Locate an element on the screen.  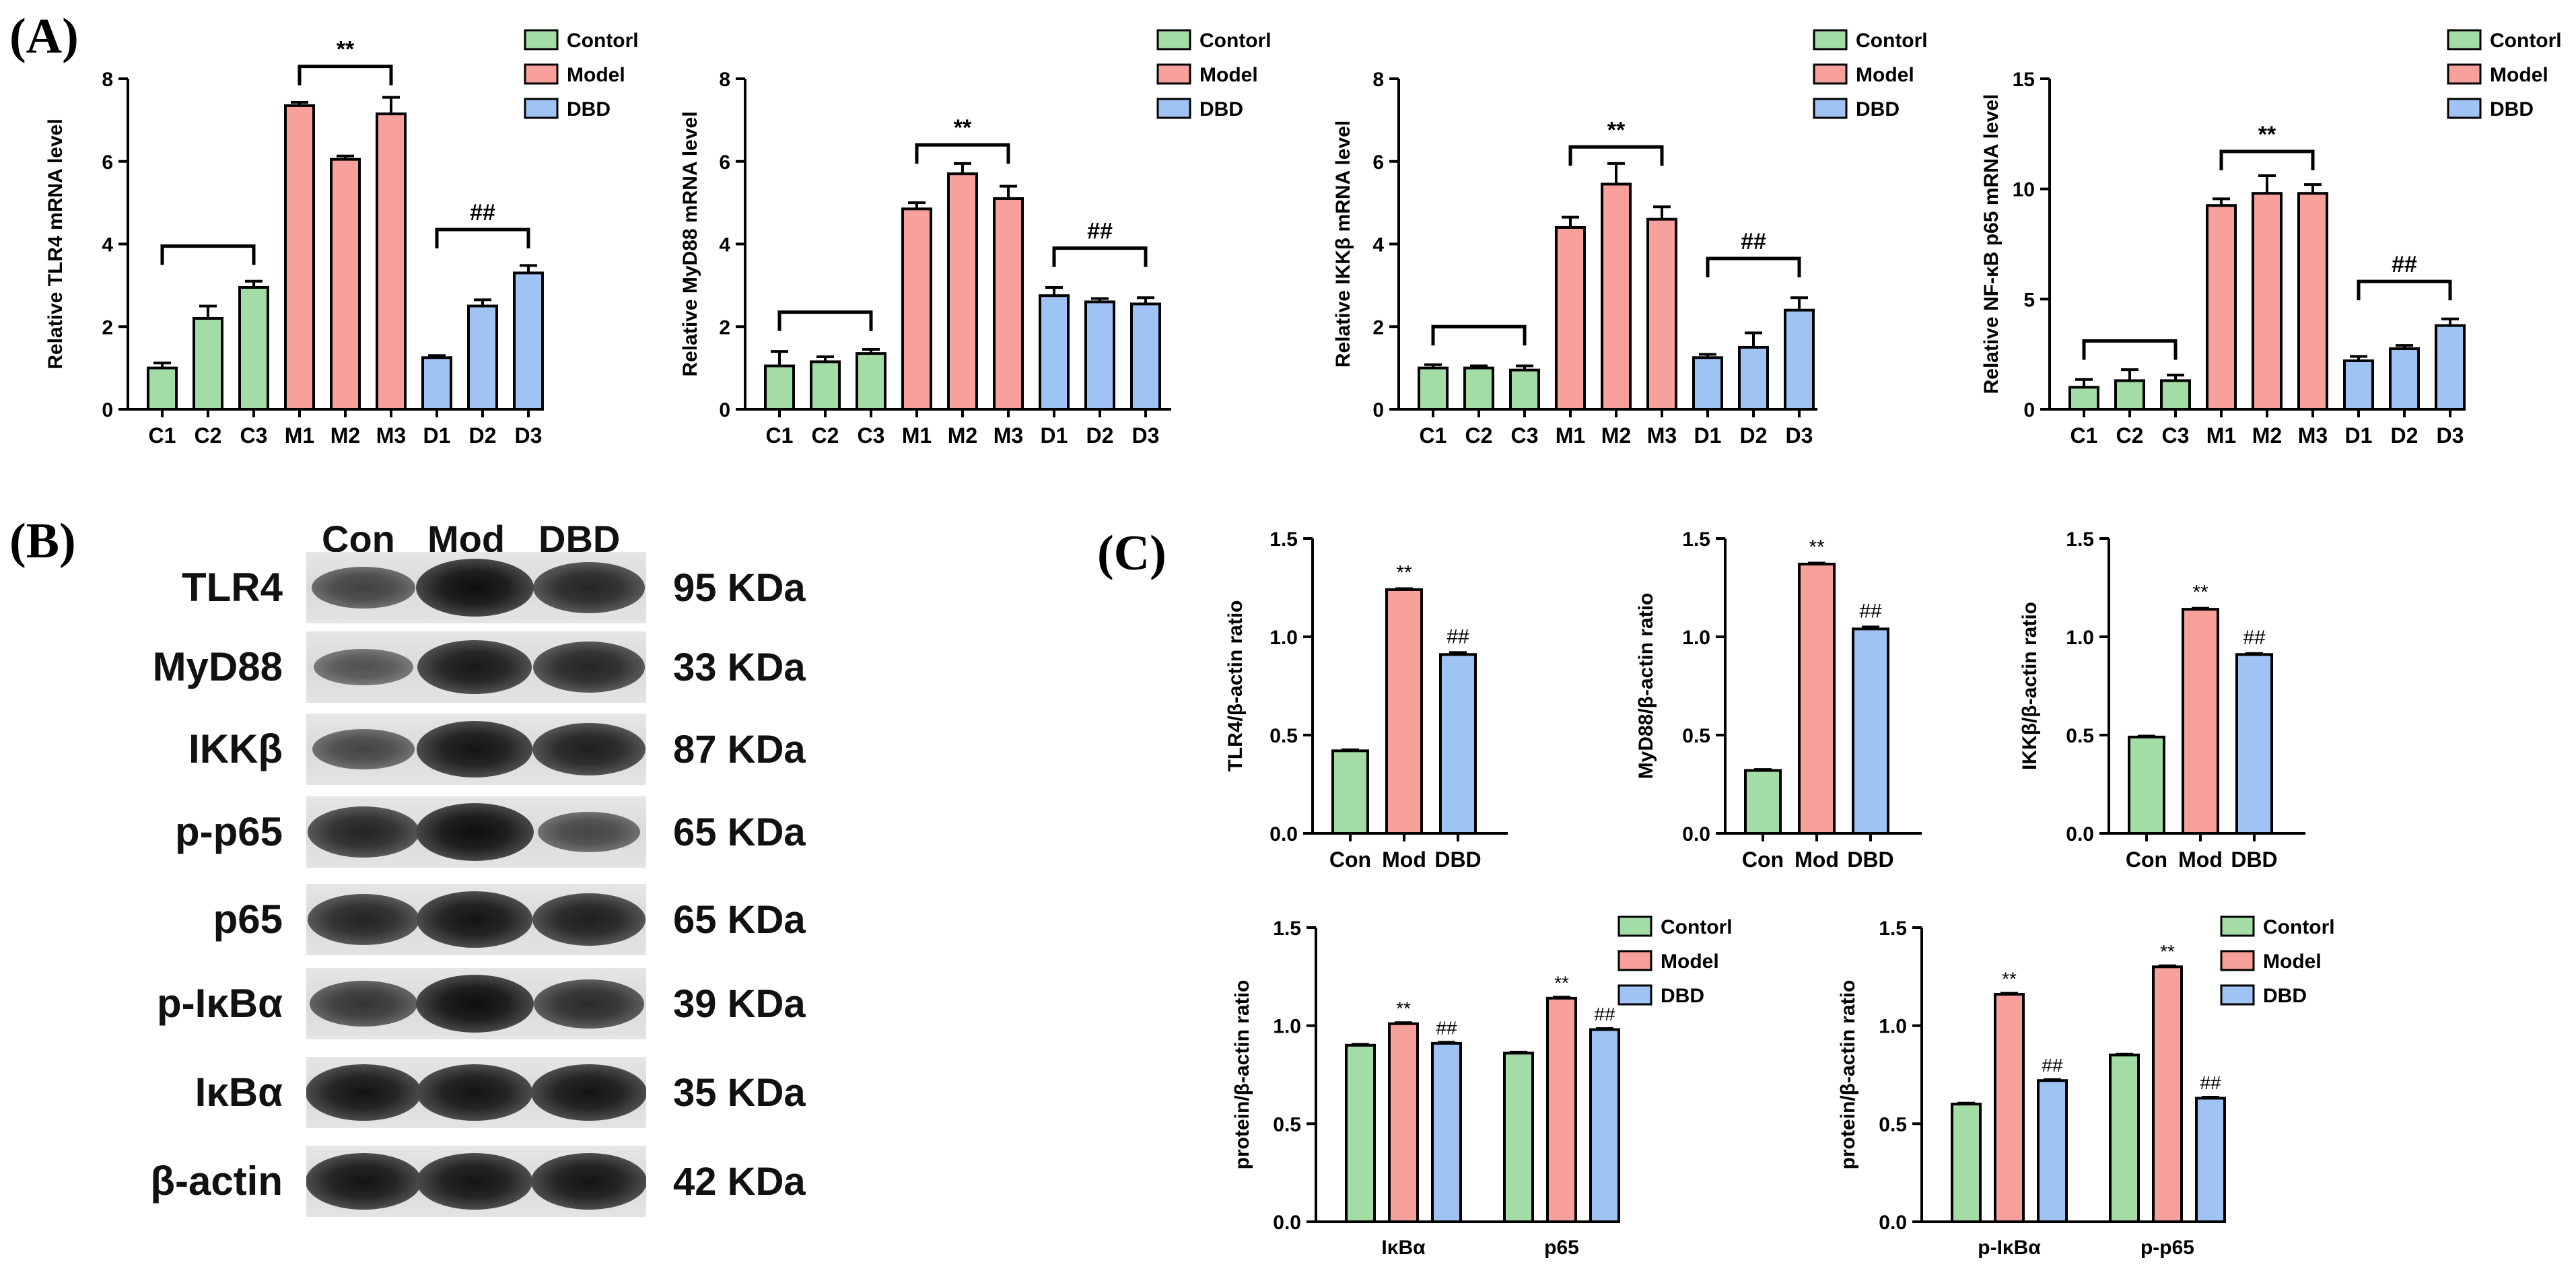
blot-molecular-weight: 35 KDa is located at coordinates (739, 1093).